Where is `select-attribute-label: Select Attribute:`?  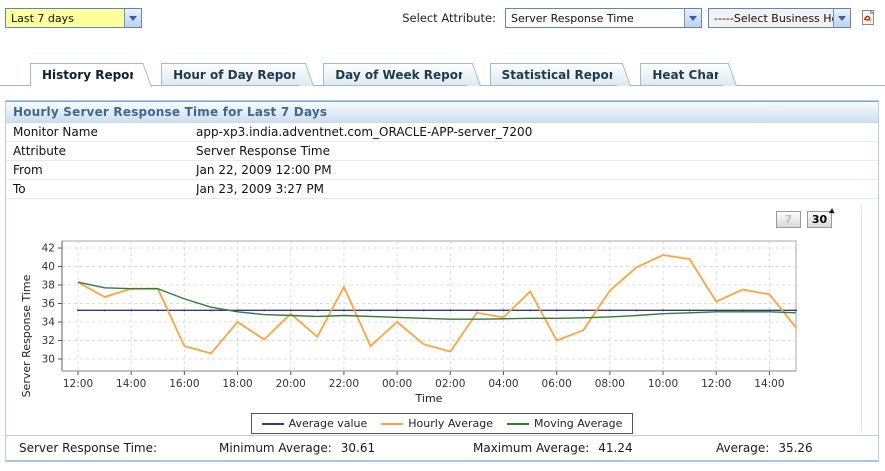 select-attribute-label: Select Attribute: is located at coordinates (449, 18).